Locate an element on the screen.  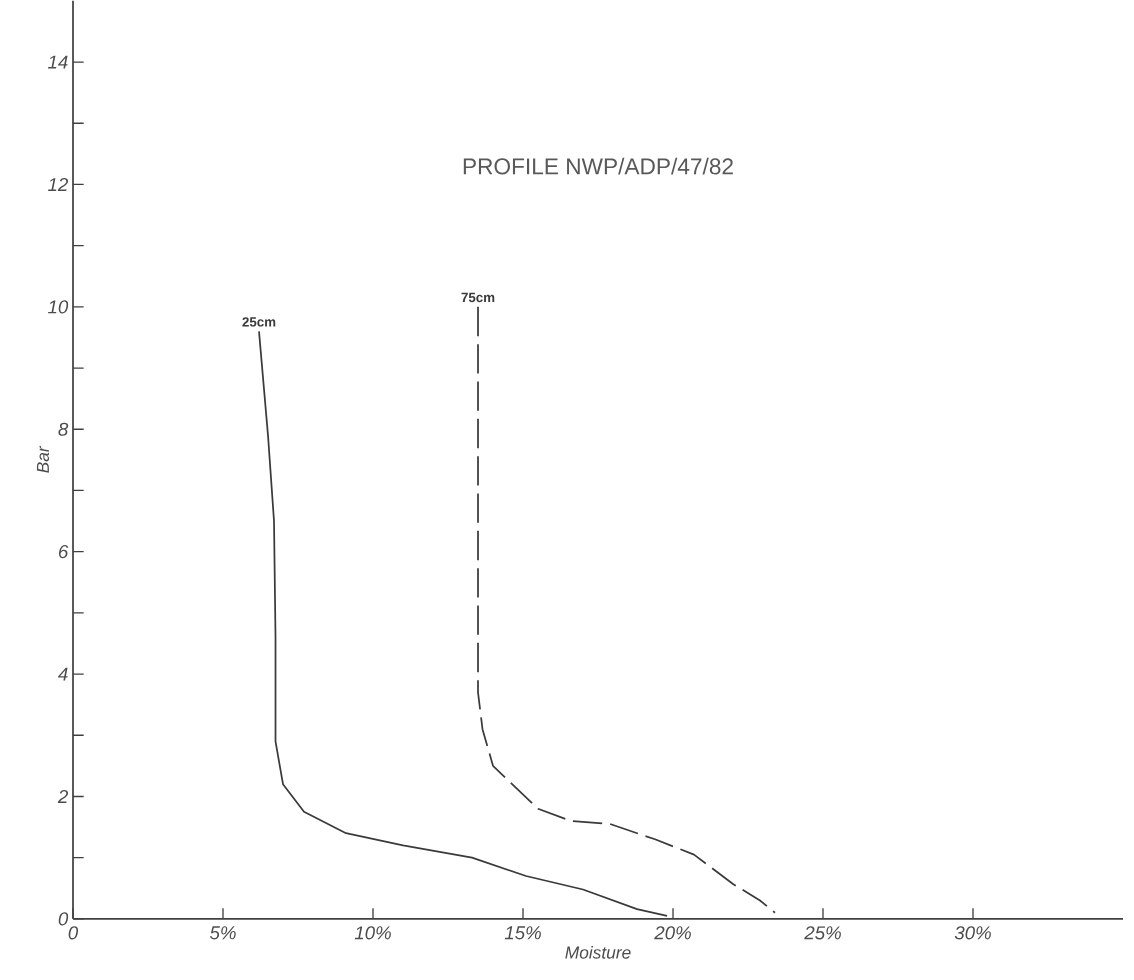
x-tick-label: 10% is located at coordinates (372, 933).